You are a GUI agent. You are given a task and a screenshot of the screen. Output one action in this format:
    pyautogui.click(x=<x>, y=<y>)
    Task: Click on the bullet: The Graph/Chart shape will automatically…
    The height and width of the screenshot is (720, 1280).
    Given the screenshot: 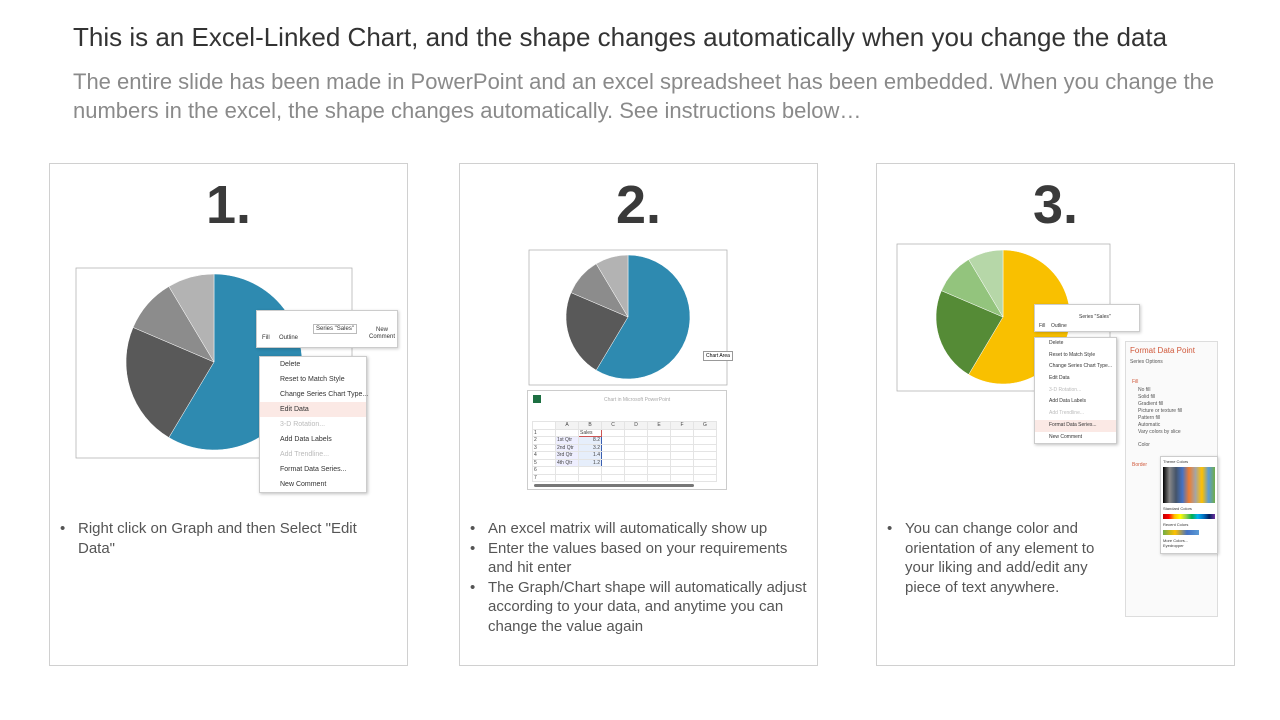 What is the action you would take?
    pyautogui.click(x=640, y=607)
    